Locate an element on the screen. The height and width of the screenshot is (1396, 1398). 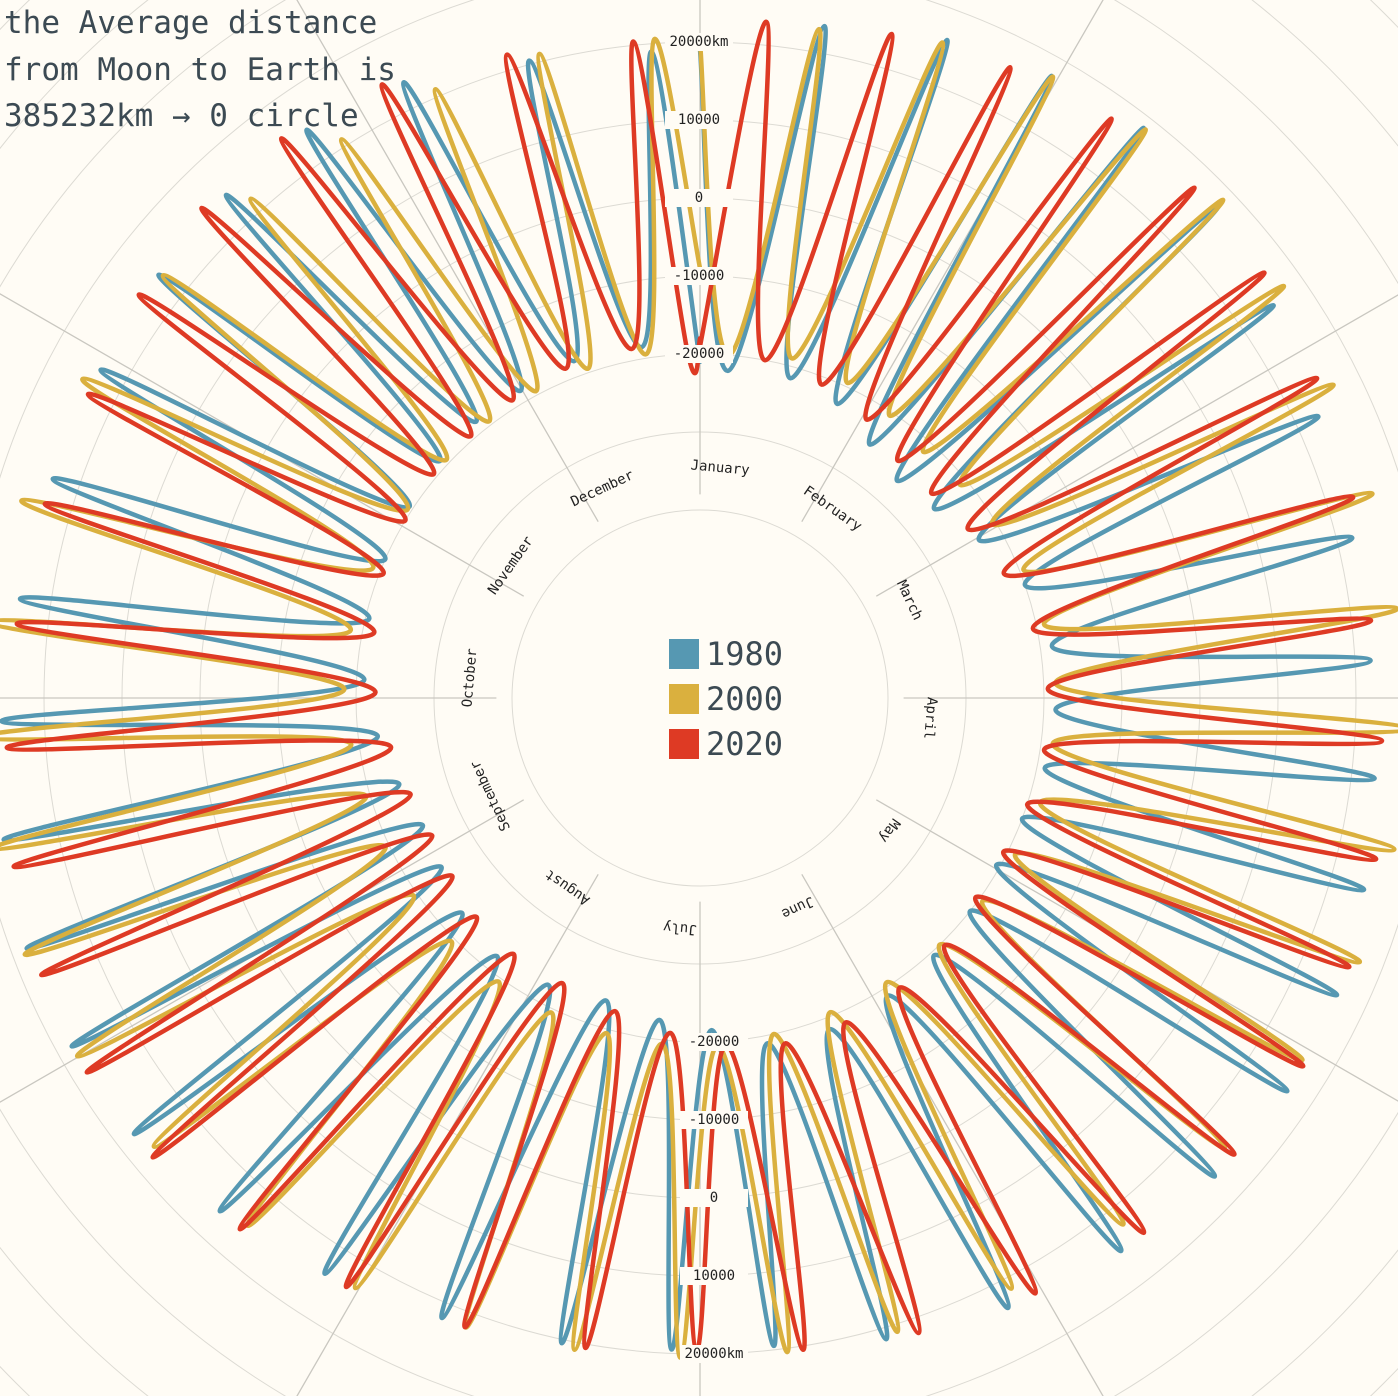
radial-tick-top-2: 0 is located at coordinates (699, 198).